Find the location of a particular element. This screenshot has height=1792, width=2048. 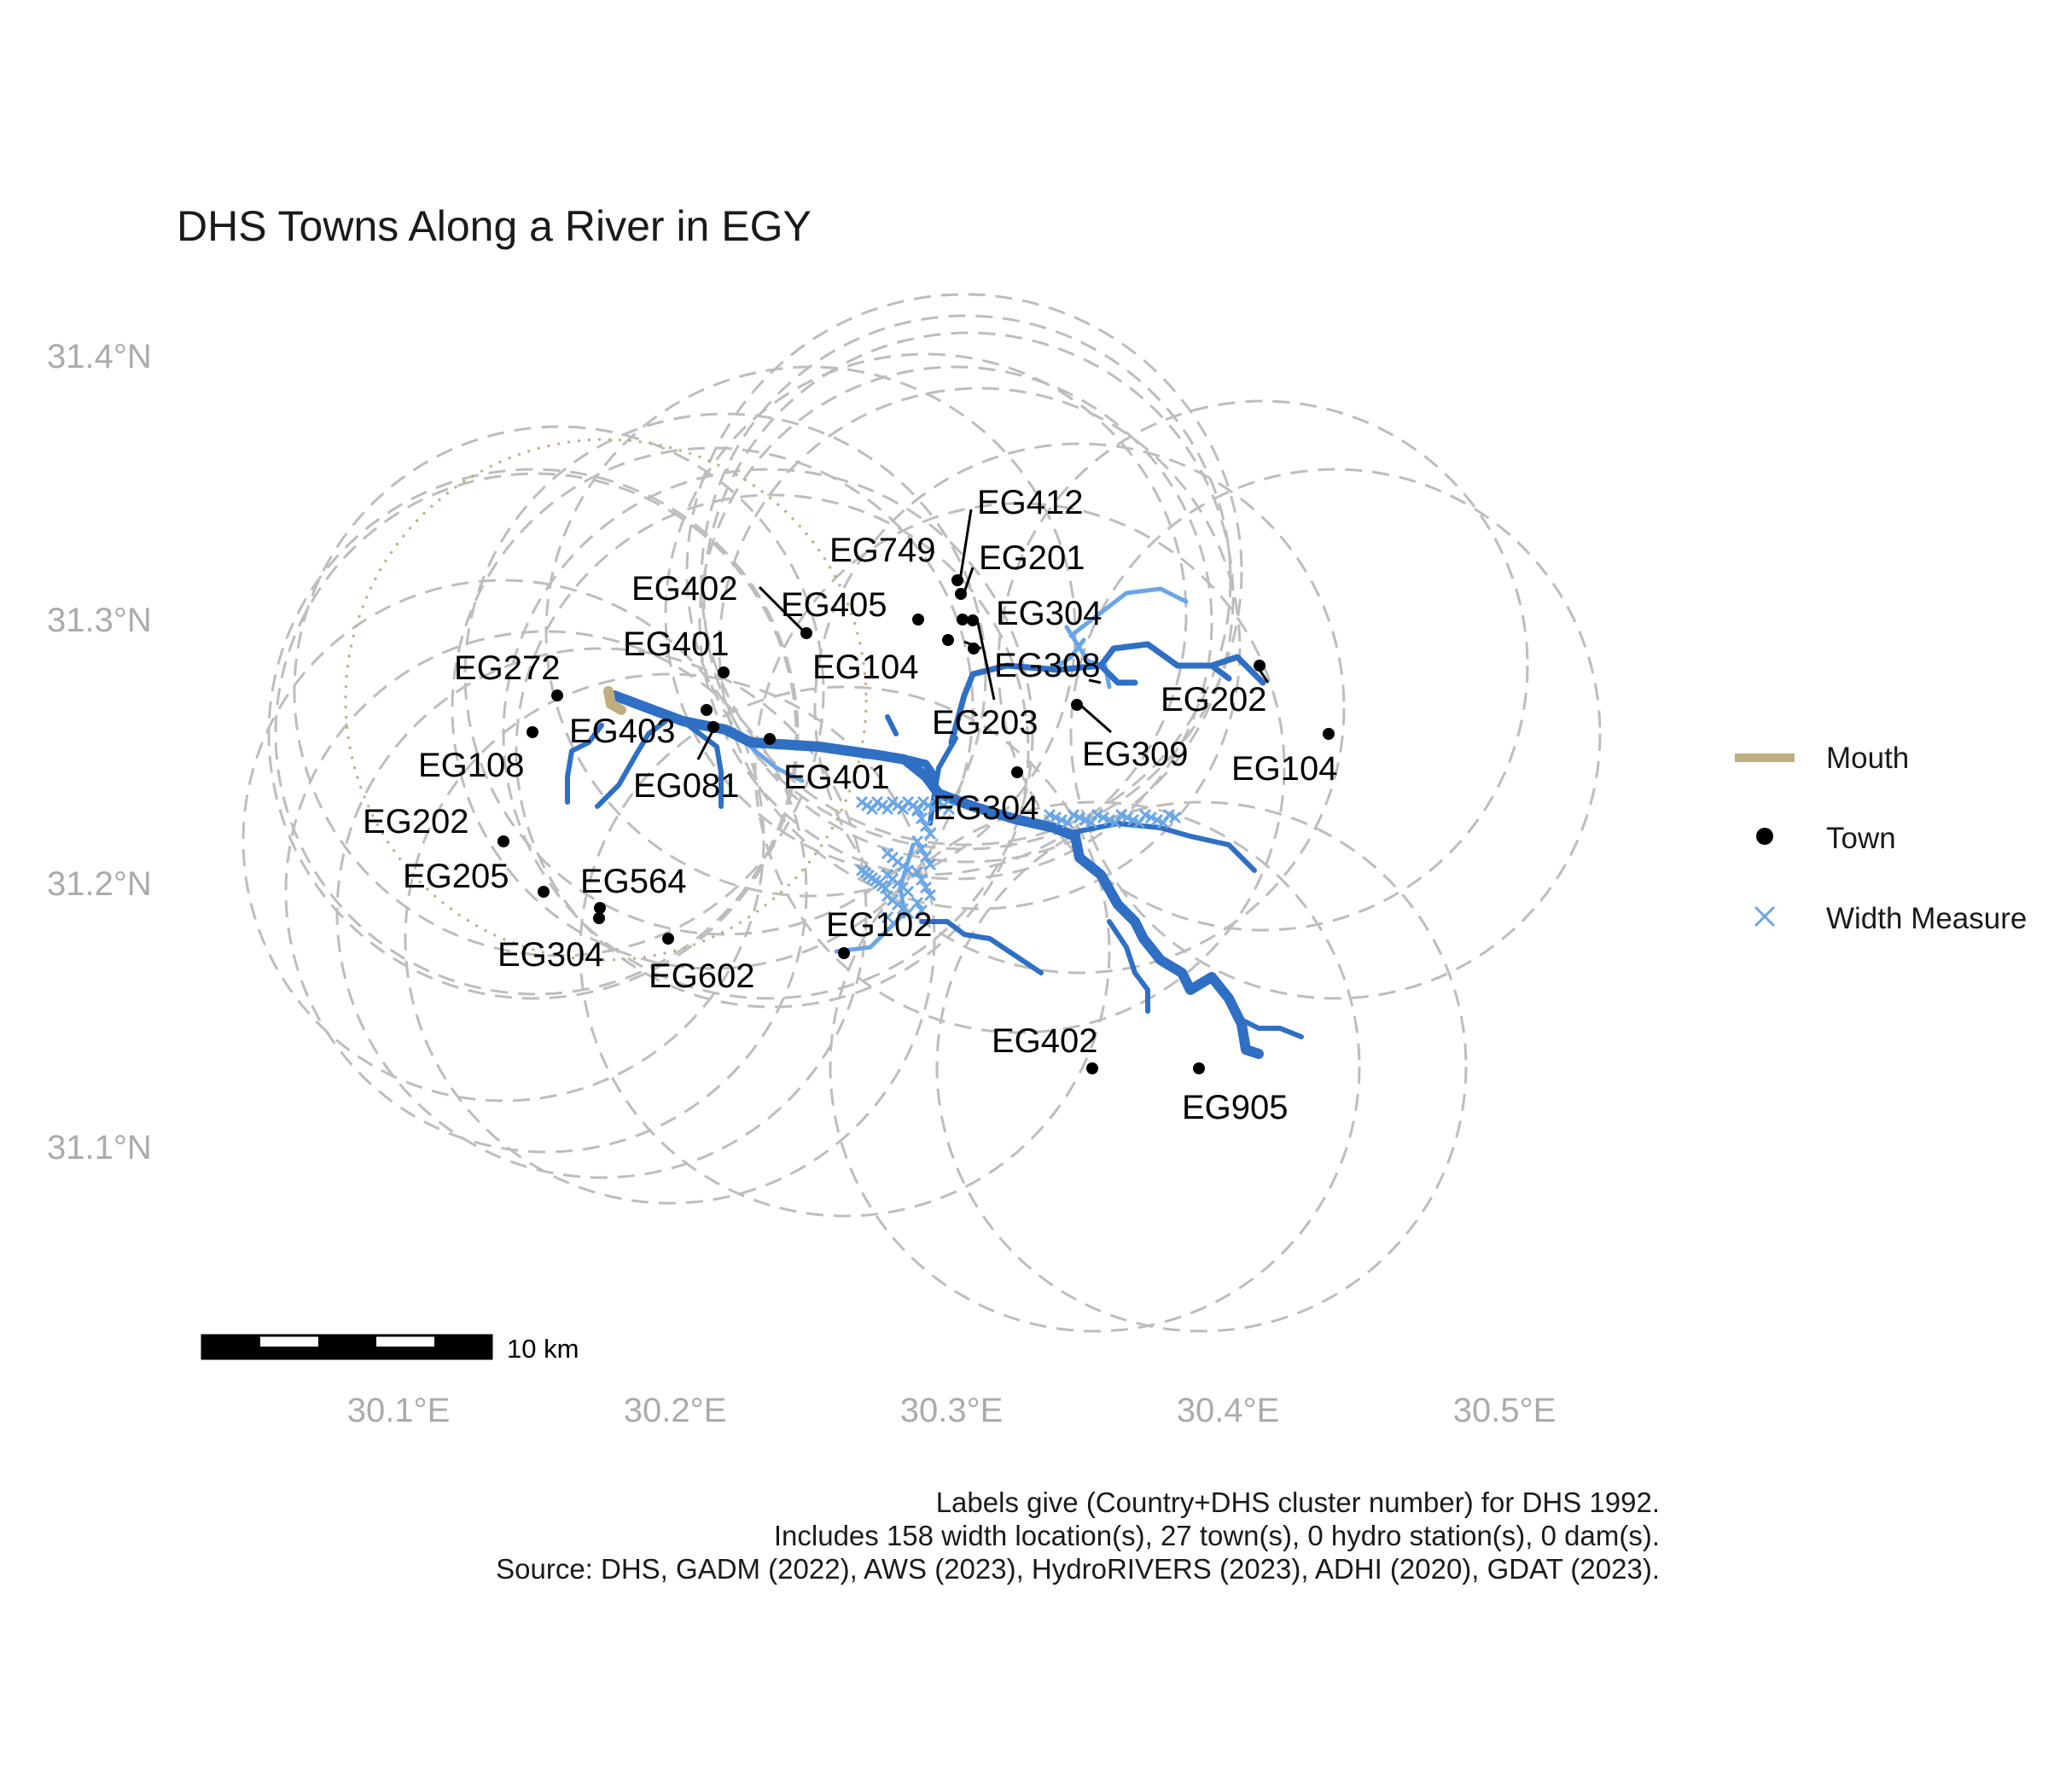

y-tick-label: 31.2°N is located at coordinates (99, 884).